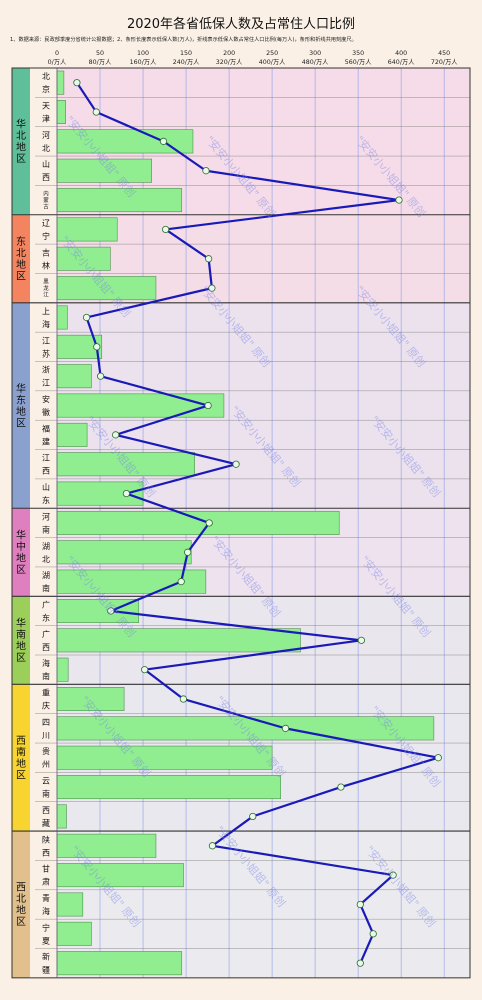 The image size is (482, 1000). Describe the element at coordinates (401, 53) in the screenshot. I see `x-tick-label-top: 400` at that location.